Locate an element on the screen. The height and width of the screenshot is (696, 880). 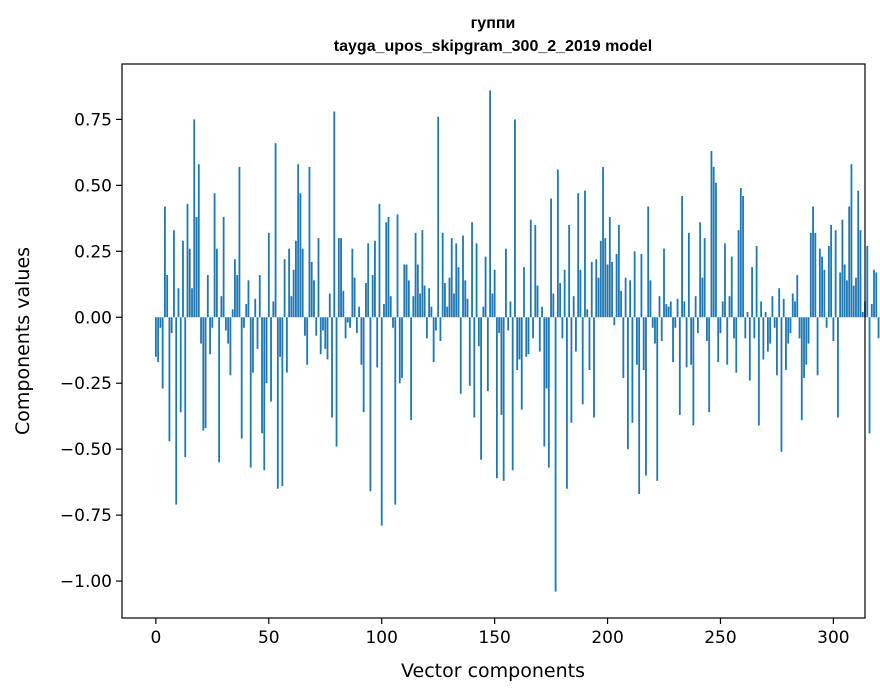
y-tick-label: −0.75 is located at coordinates (86, 516).